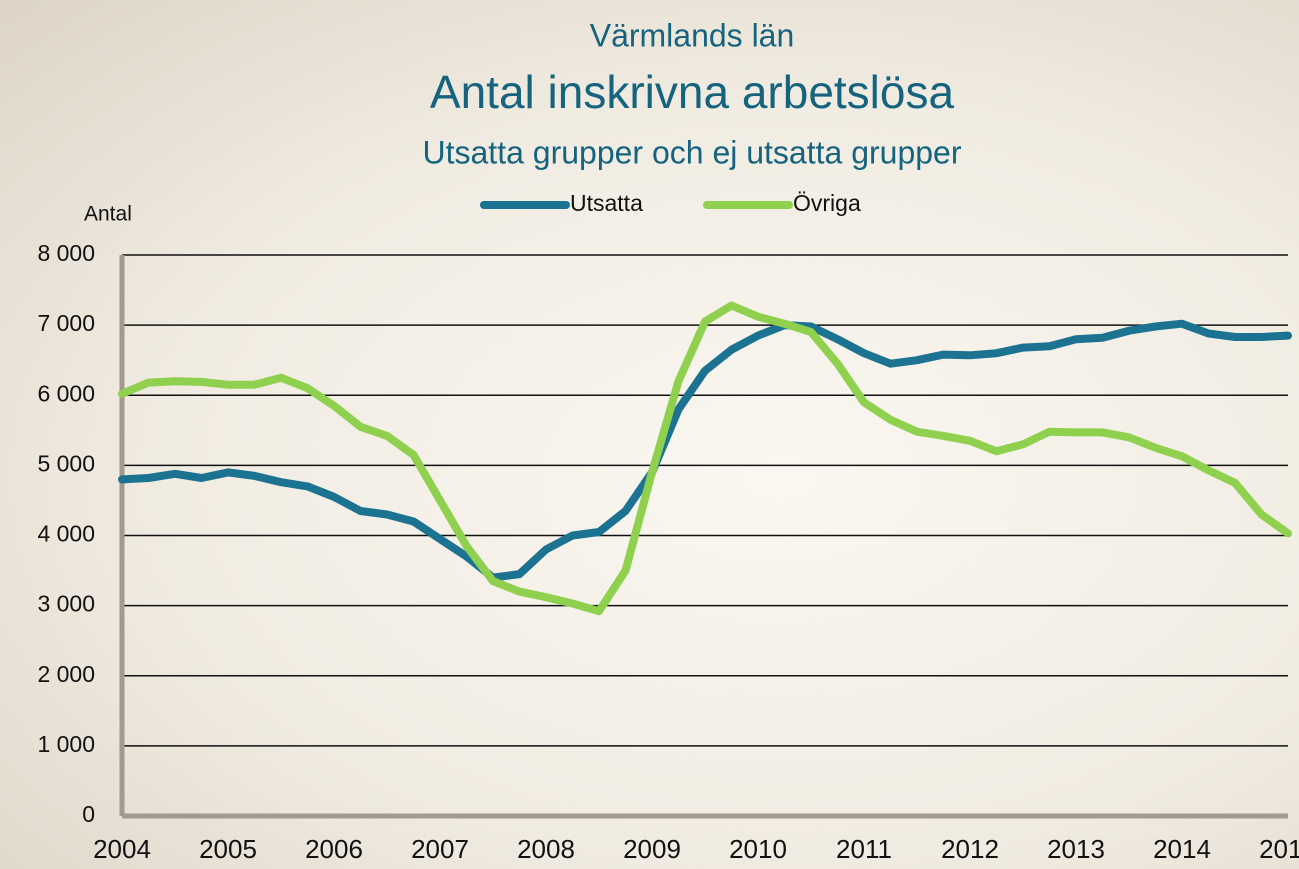 This screenshot has width=1299, height=869. What do you see at coordinates (66, 604) in the screenshot?
I see `y-tick-label: 3 000` at bounding box center [66, 604].